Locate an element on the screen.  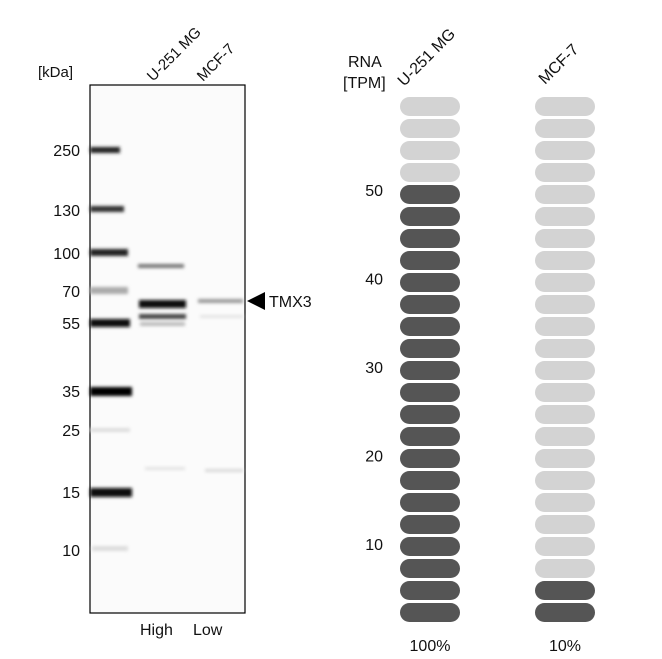
marker-label-100: 100 is located at coordinates (66, 254).